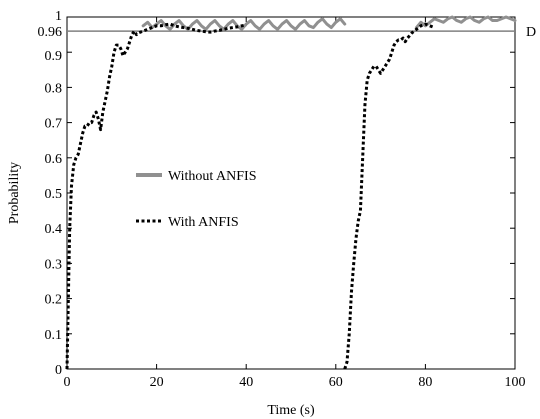 This screenshot has height=419, width=540. What do you see at coordinates (67, 382) in the screenshot?
I see `x-tick-label: 0` at bounding box center [67, 382].